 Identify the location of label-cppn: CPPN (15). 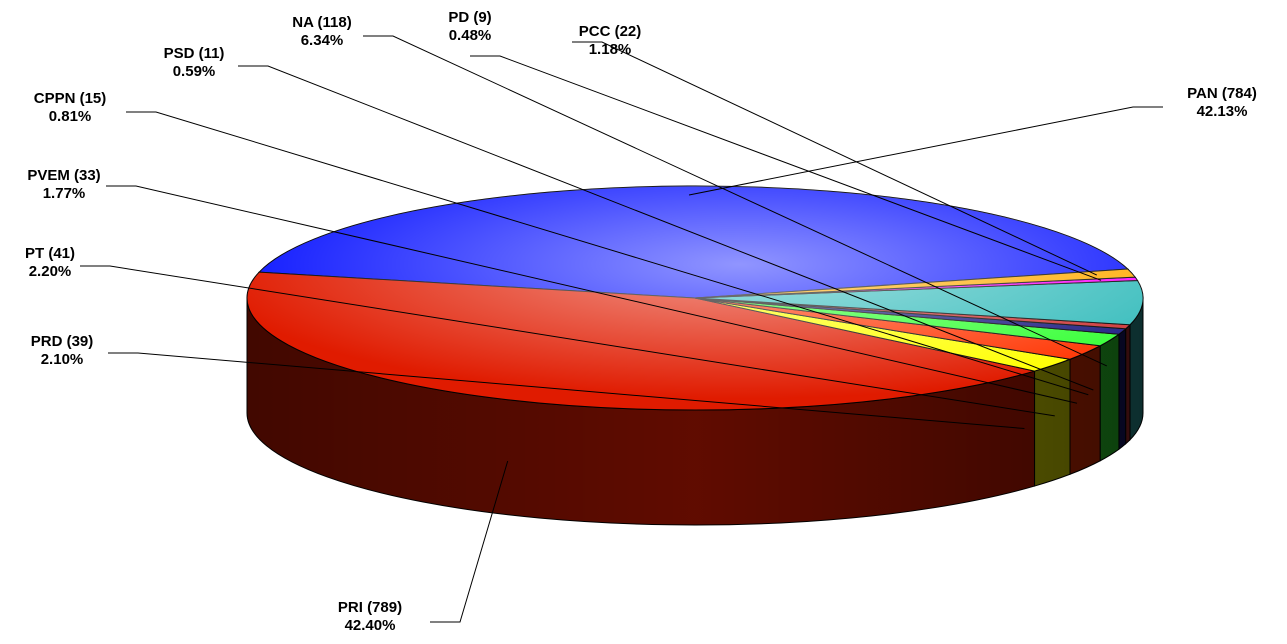
(70, 98).